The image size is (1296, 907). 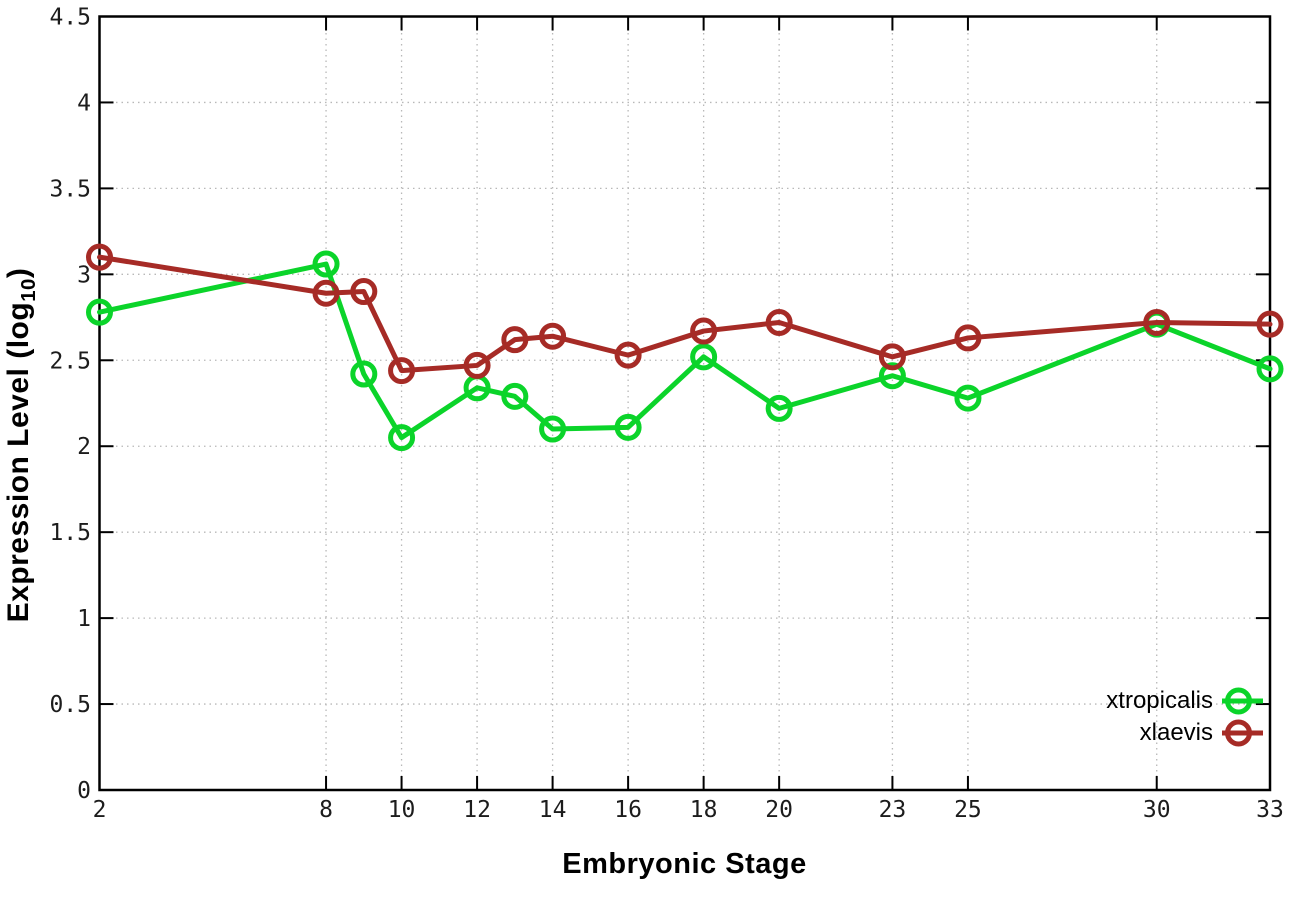 I want to click on y-tick-label: 3, so click(x=84, y=275).